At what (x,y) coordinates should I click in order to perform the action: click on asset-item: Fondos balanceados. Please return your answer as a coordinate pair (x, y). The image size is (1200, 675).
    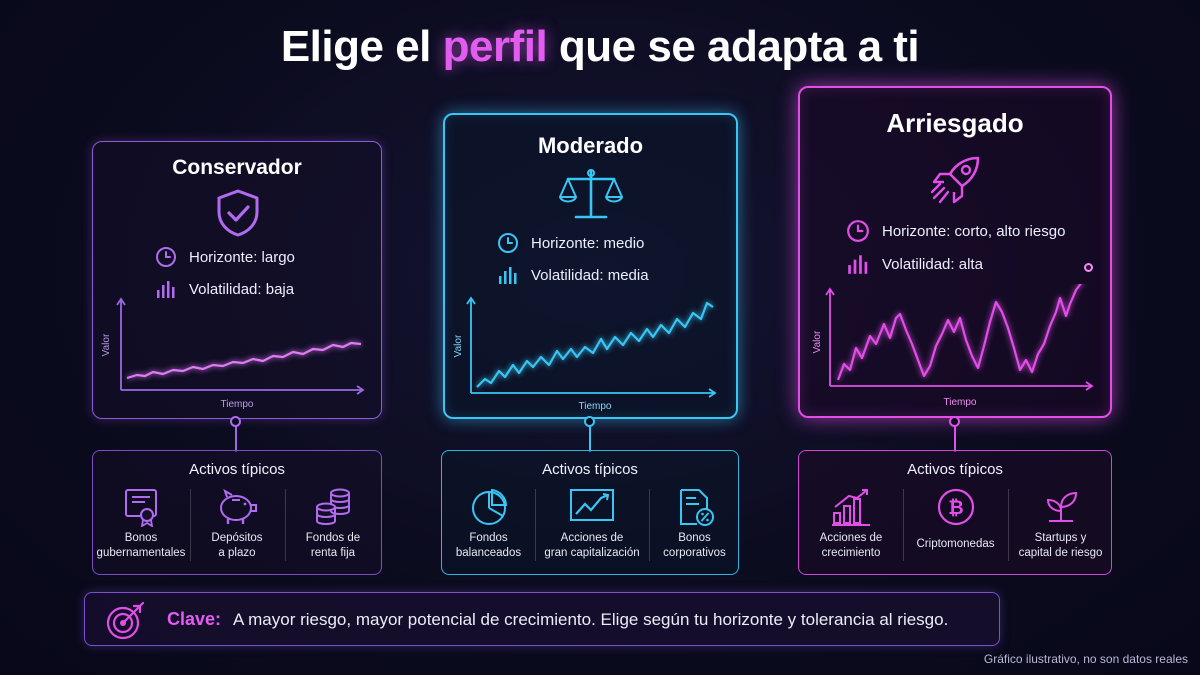
    Looking at the image, I should click on (488, 527).